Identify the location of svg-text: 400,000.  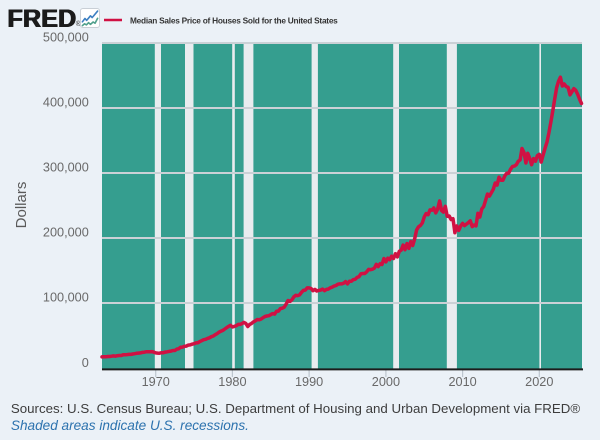
(66, 102).